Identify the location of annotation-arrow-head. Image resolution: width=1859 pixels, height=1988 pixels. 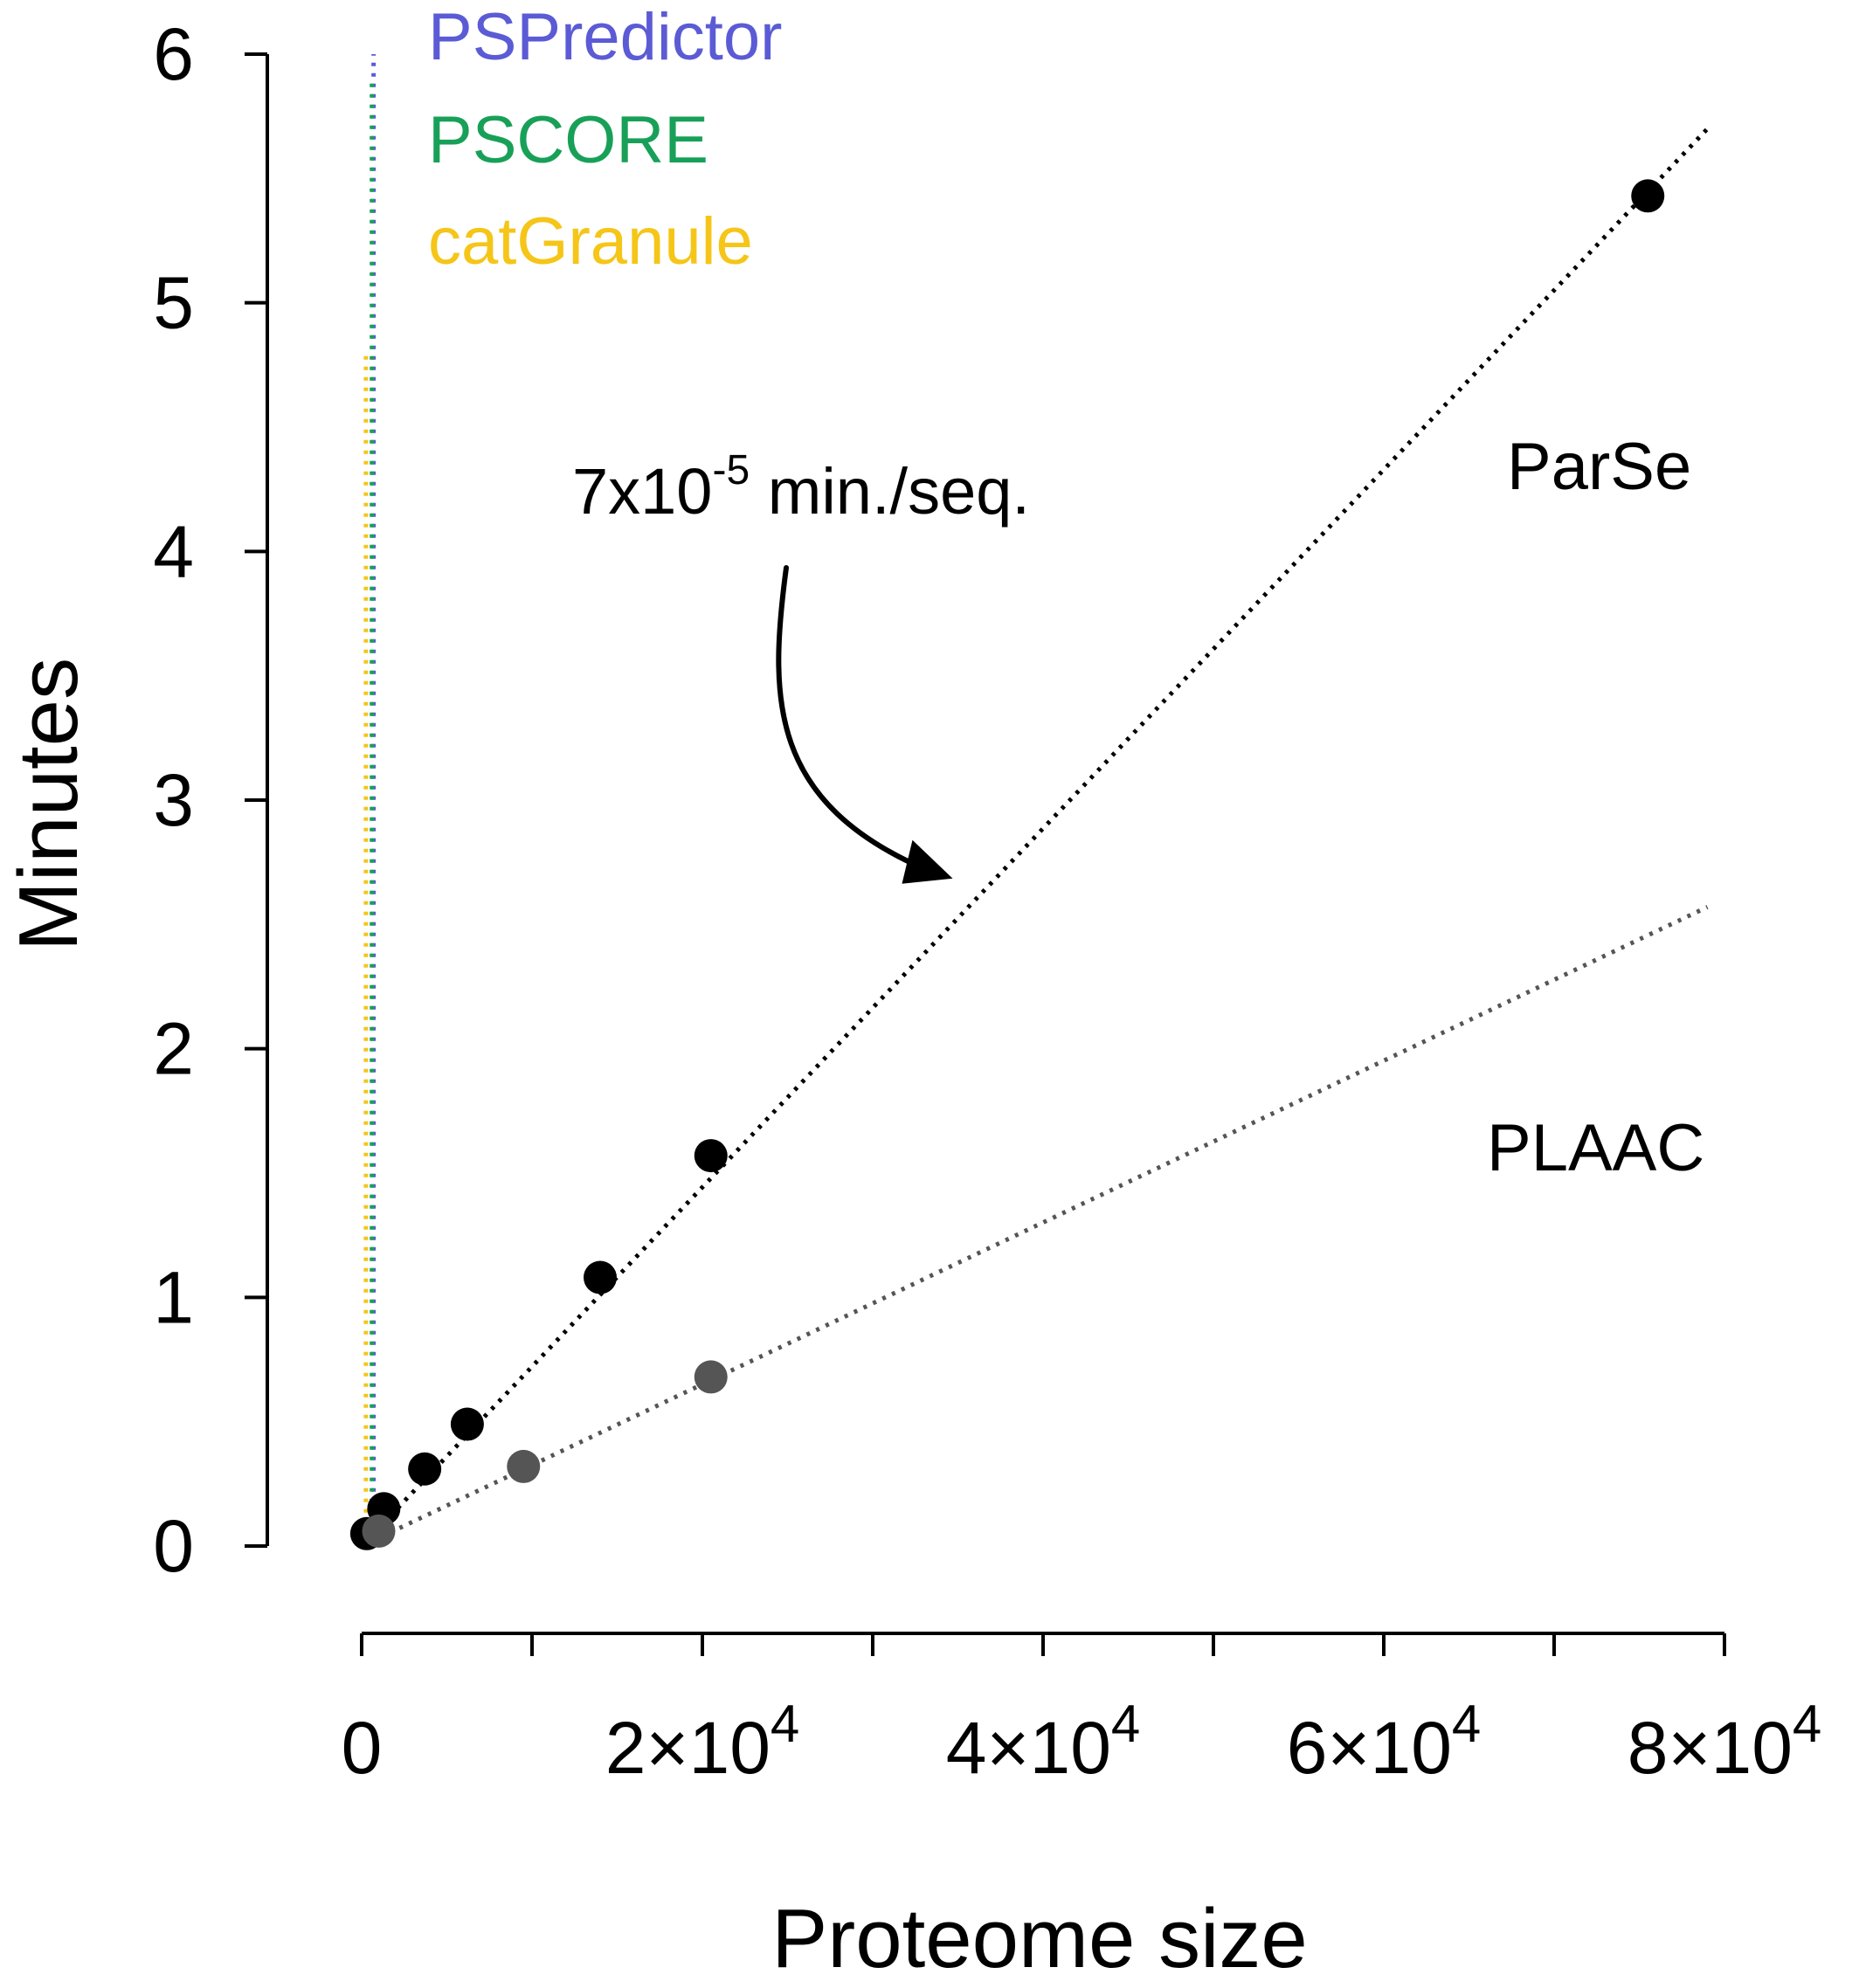
(927, 861).